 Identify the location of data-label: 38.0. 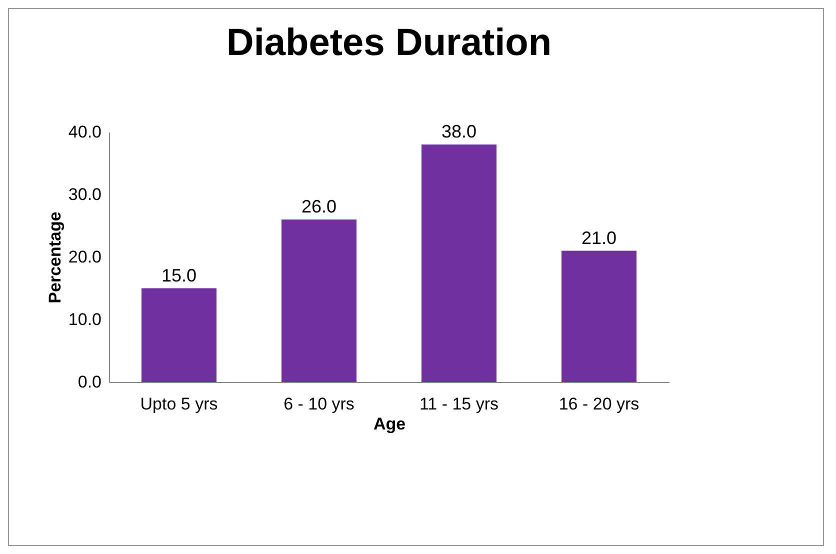
(459, 132).